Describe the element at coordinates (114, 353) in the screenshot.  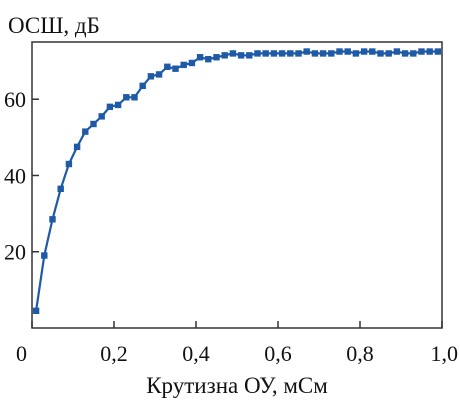
I see `x-tick-label: 0,2` at that location.